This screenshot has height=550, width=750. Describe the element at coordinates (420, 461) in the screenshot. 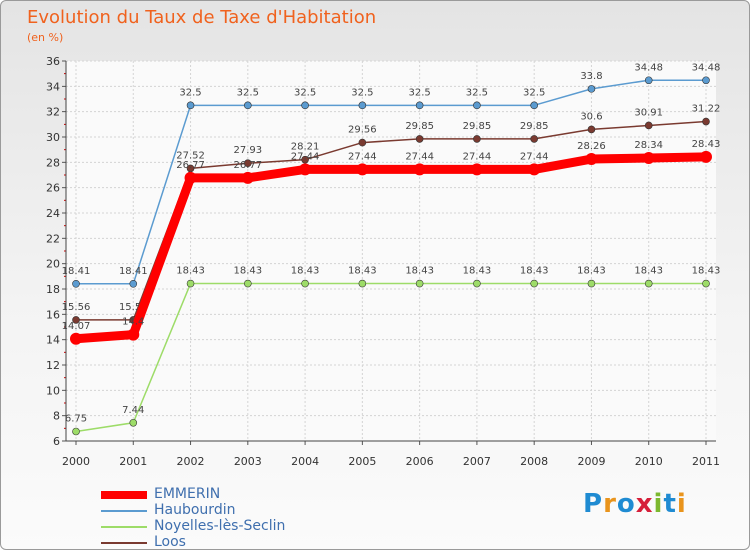

I see `x-tick-label: 2006` at that location.